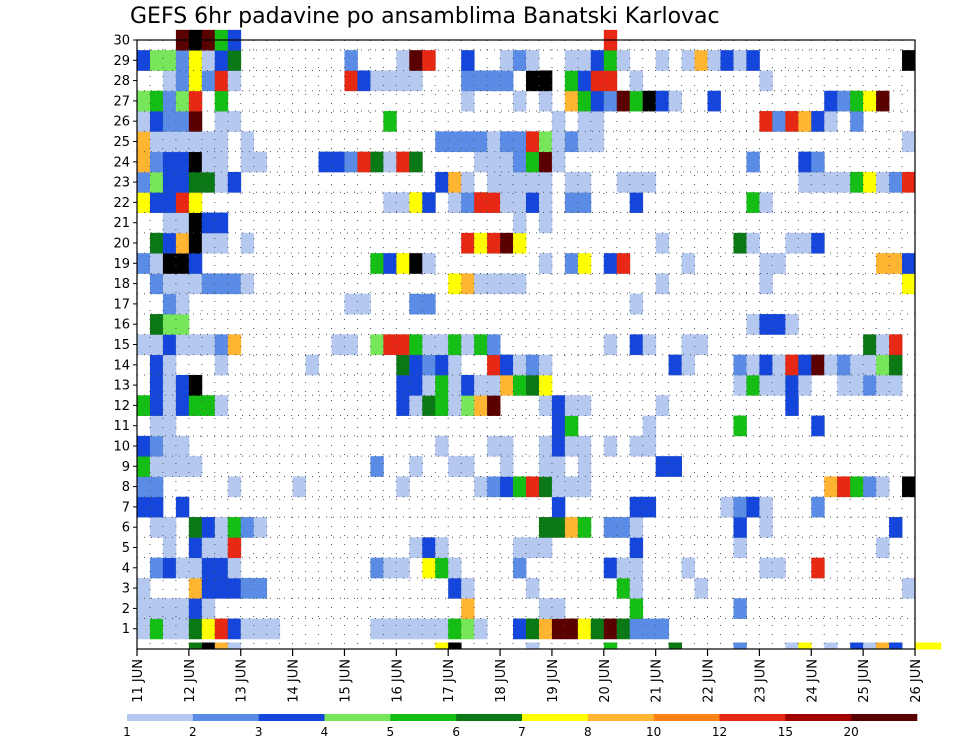  What do you see at coordinates (390, 345) in the screenshot?
I see `cell-m15-t19` at bounding box center [390, 345].